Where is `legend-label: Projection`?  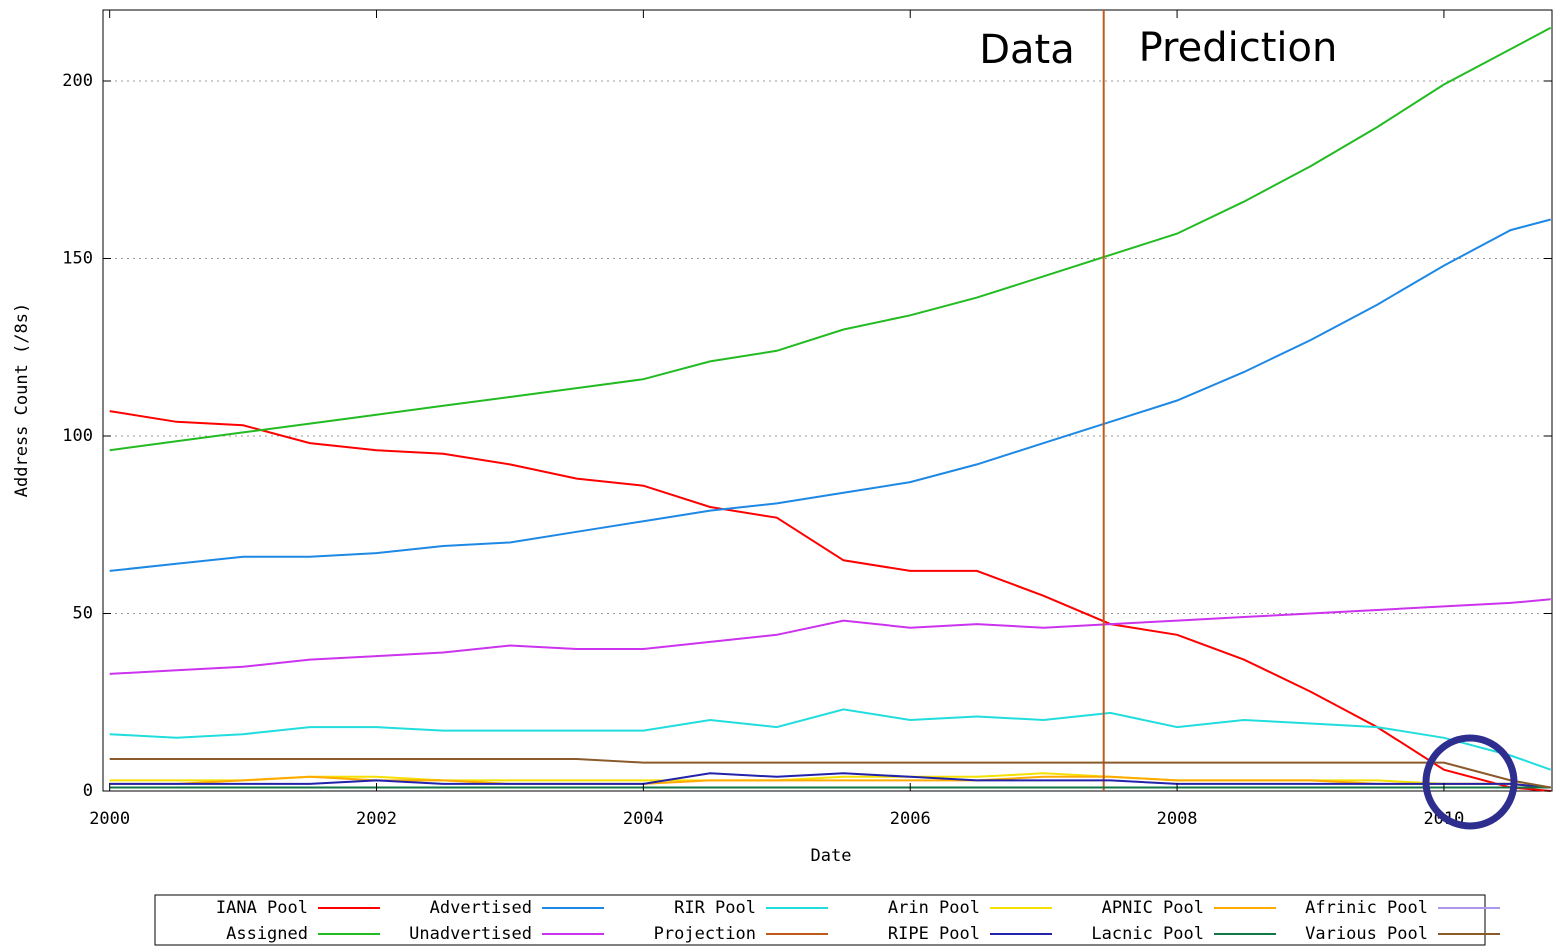
legend-label: Projection is located at coordinates (705, 934).